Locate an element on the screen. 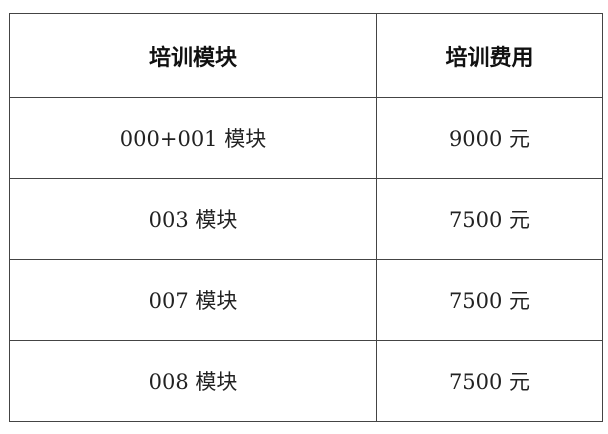  module-cell: 007 模块 is located at coordinates (193, 300).